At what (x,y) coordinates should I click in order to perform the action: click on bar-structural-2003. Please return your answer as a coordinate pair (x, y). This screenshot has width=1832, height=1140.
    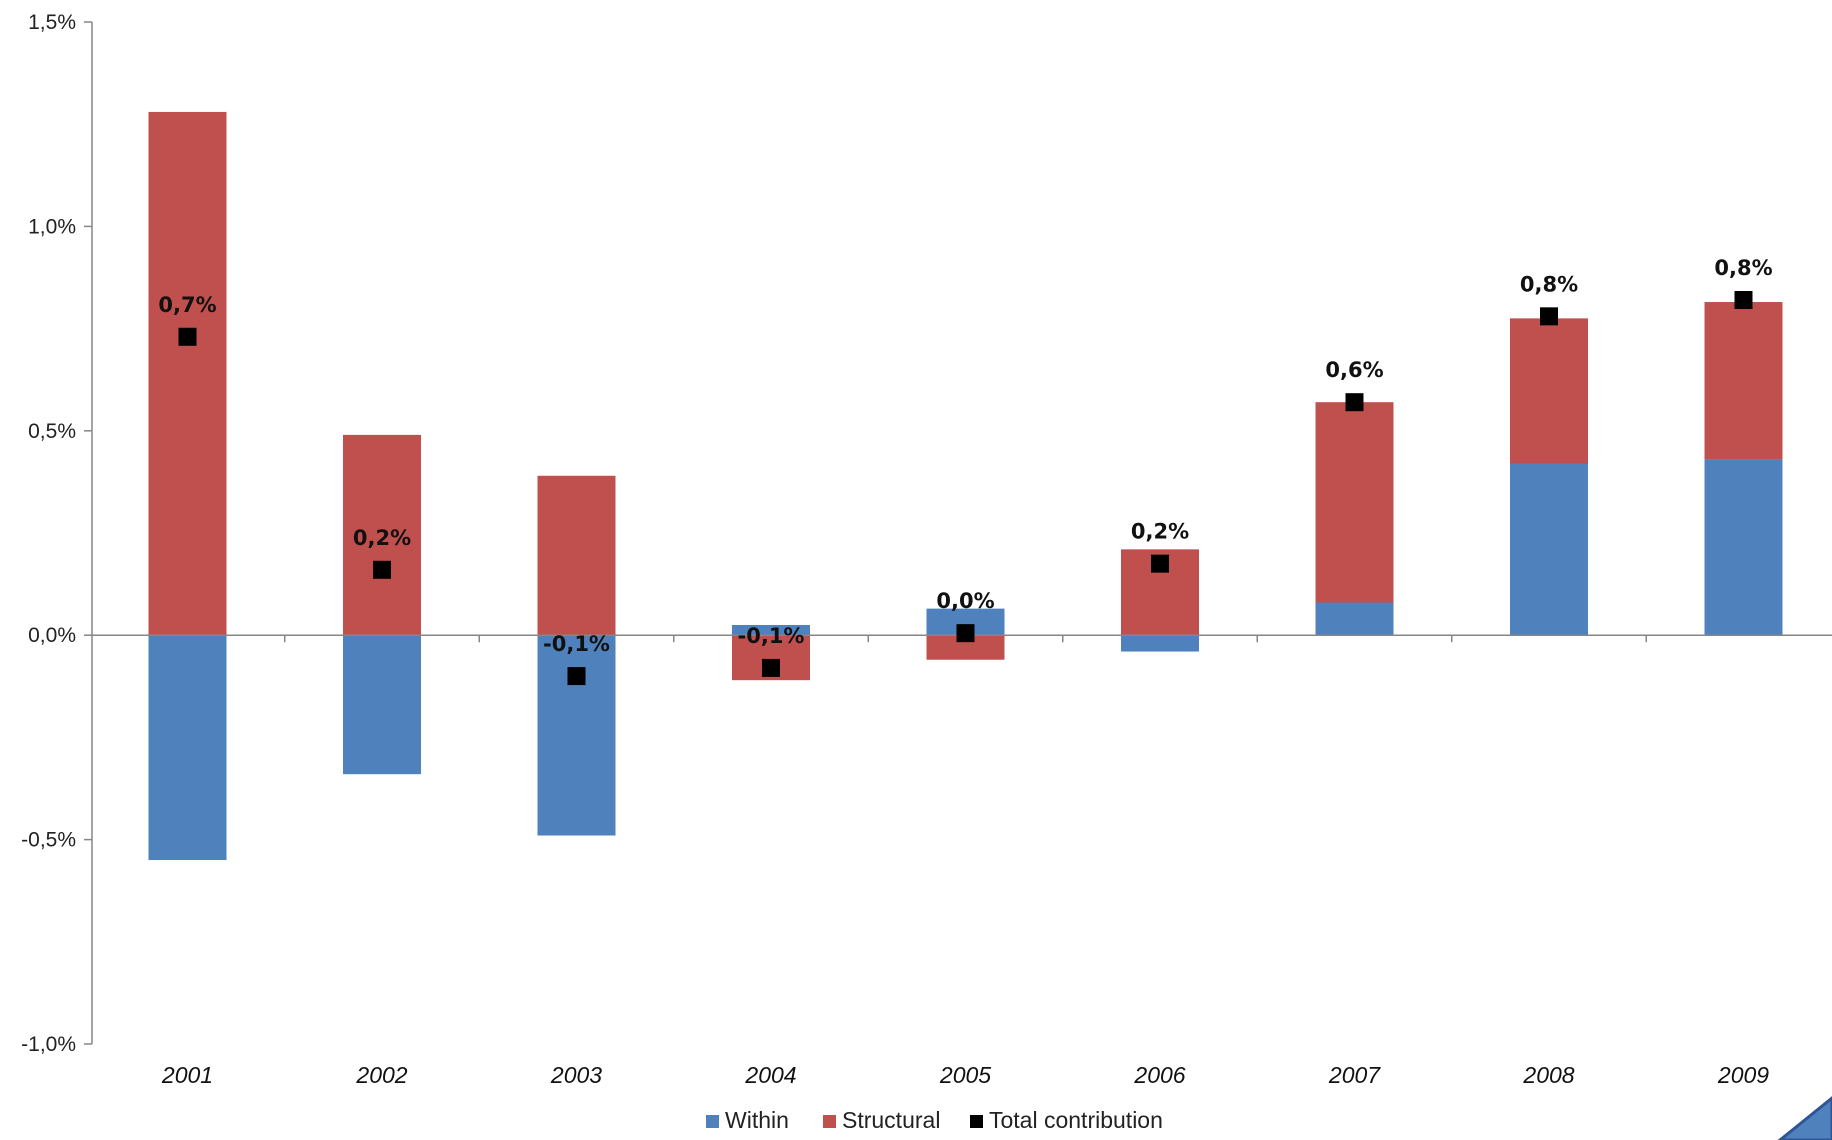
    Looking at the image, I should click on (576, 555).